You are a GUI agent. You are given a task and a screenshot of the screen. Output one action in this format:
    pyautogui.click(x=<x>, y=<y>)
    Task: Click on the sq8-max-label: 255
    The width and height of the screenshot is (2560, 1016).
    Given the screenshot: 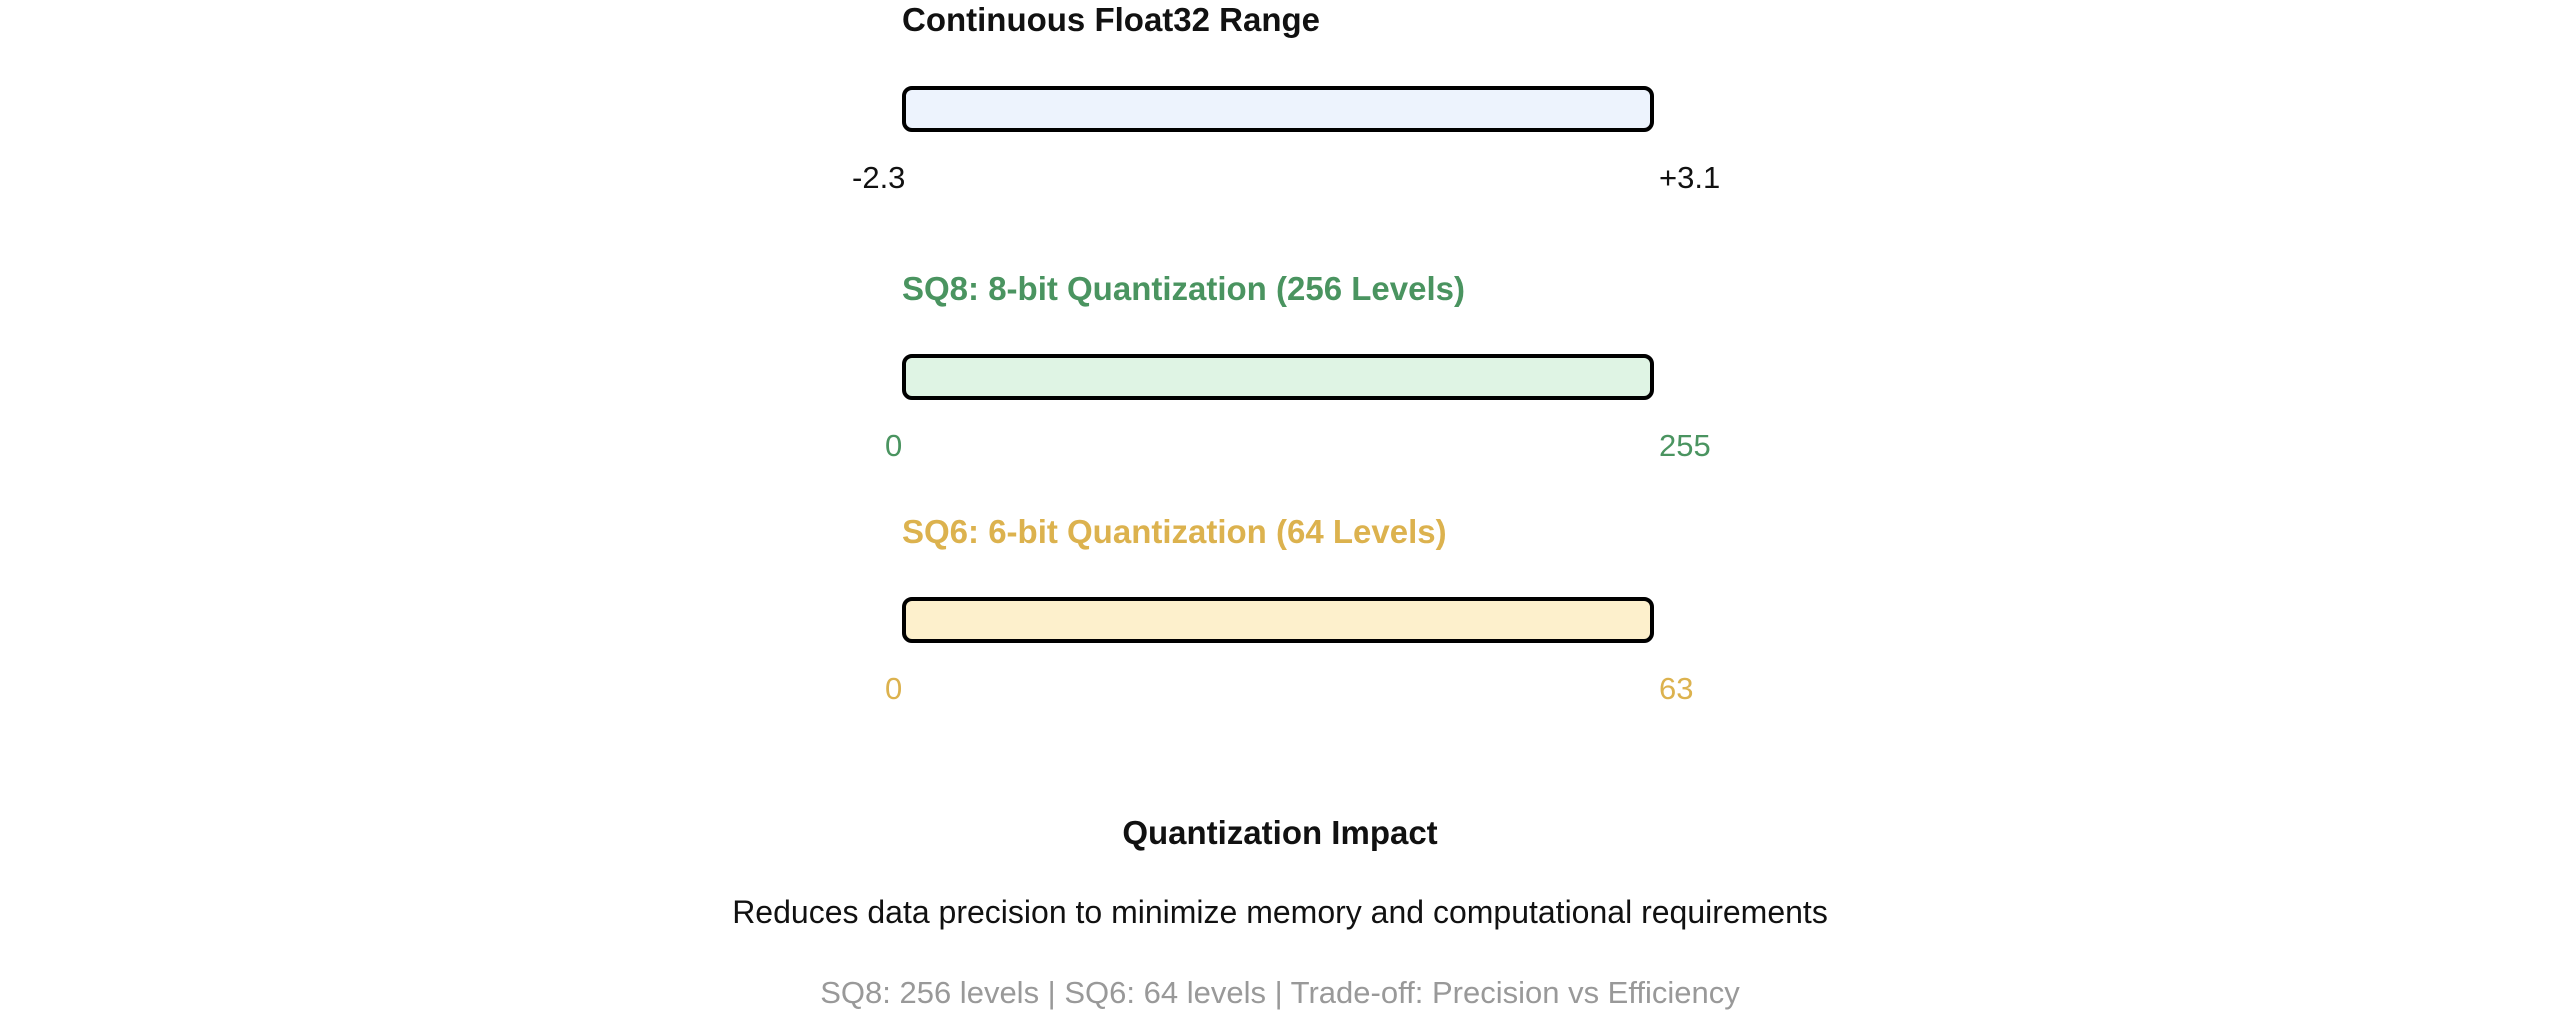 What is the action you would take?
    pyautogui.click(x=1685, y=445)
    